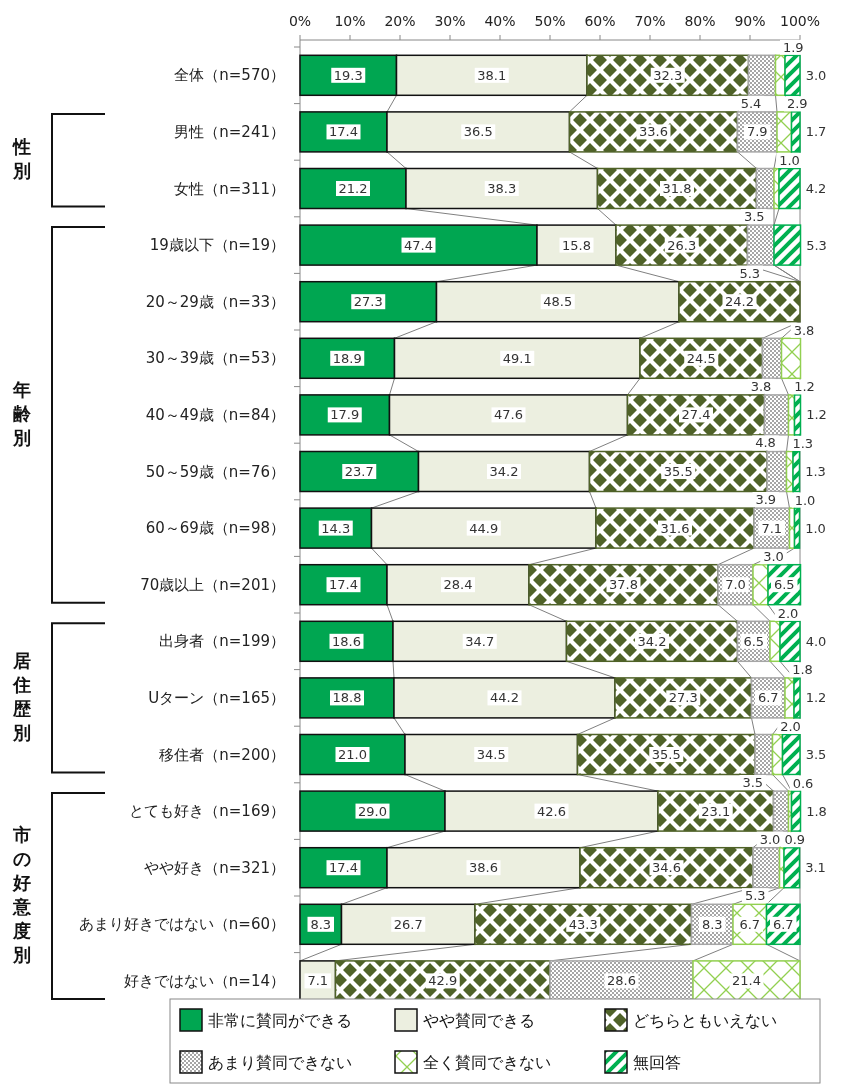  I want to click on data-label: 47.4, so click(418, 245).